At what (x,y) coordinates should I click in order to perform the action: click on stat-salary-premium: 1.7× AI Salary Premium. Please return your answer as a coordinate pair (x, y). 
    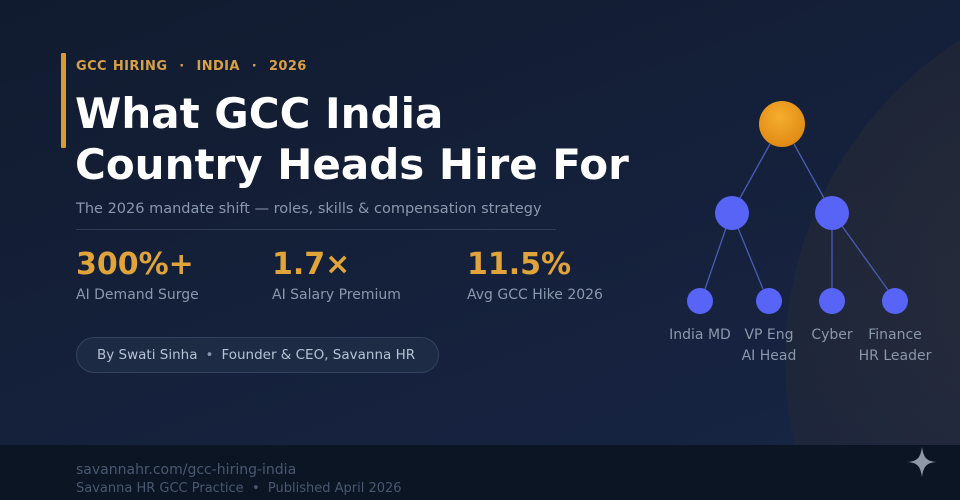
    Looking at the image, I should click on (336, 275).